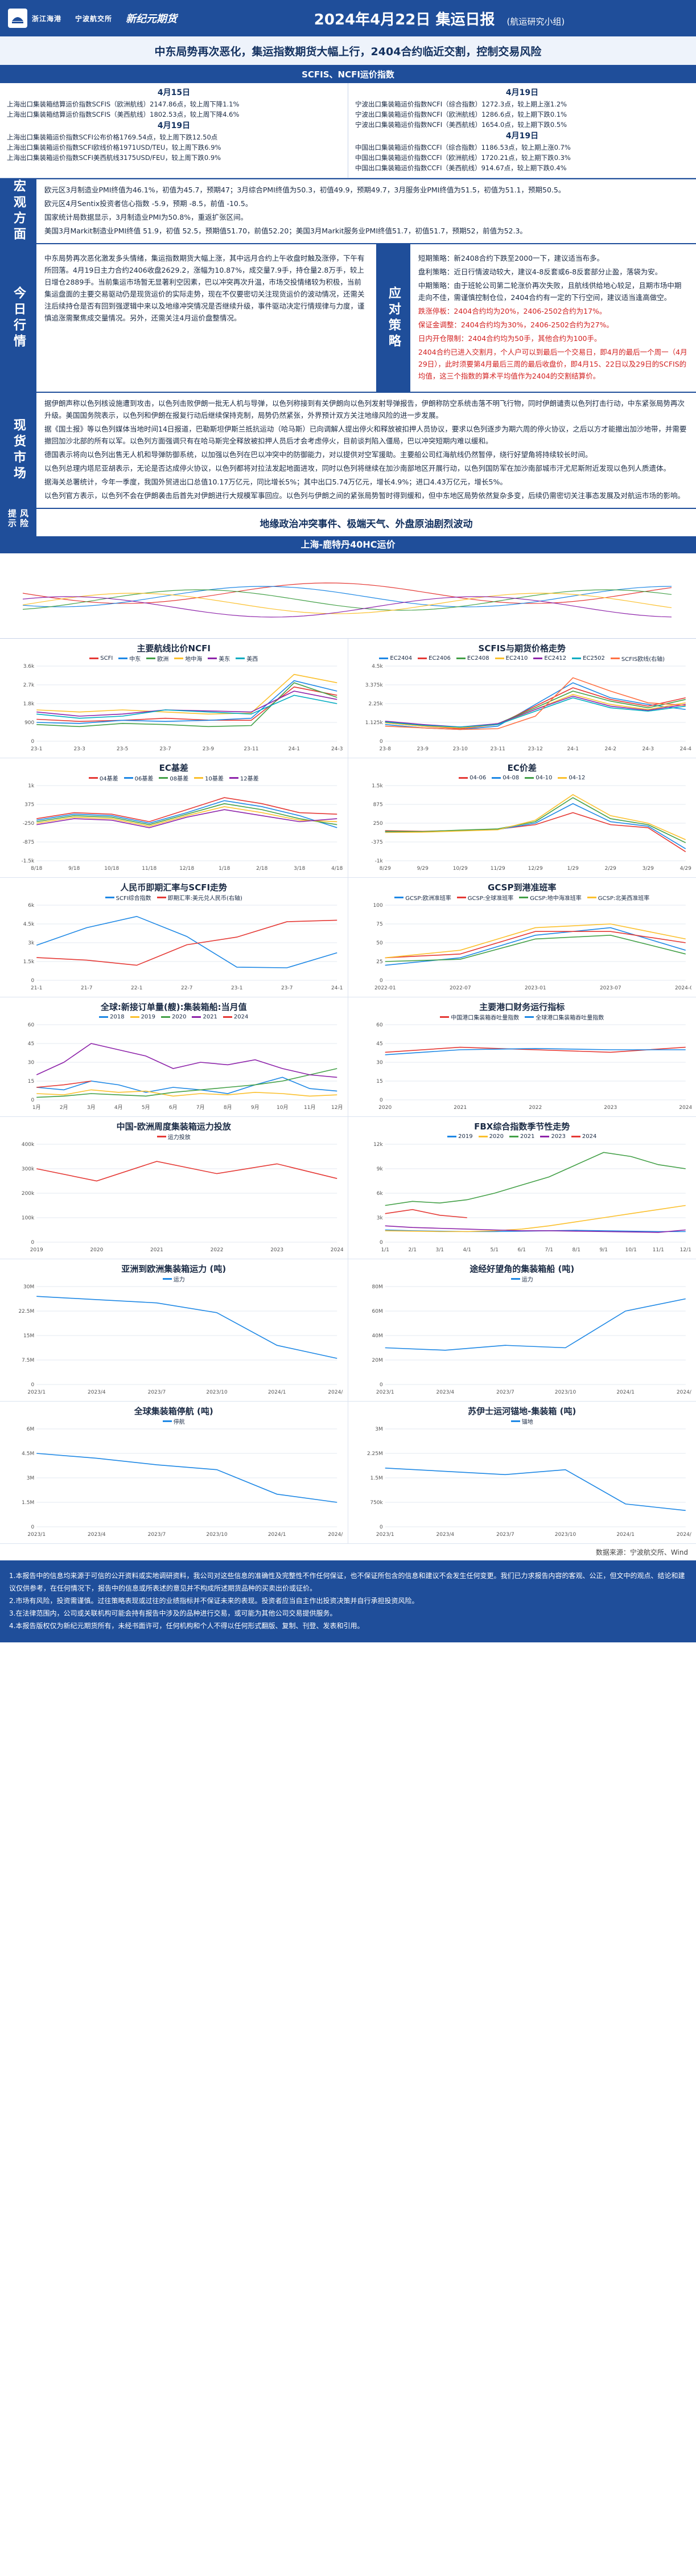 The height and width of the screenshot is (2576, 696). Describe the element at coordinates (533, 1066) in the screenshot. I see `chart-svg: 0 15 30 45 60 2020 2021 2022 2023 2024` at that location.